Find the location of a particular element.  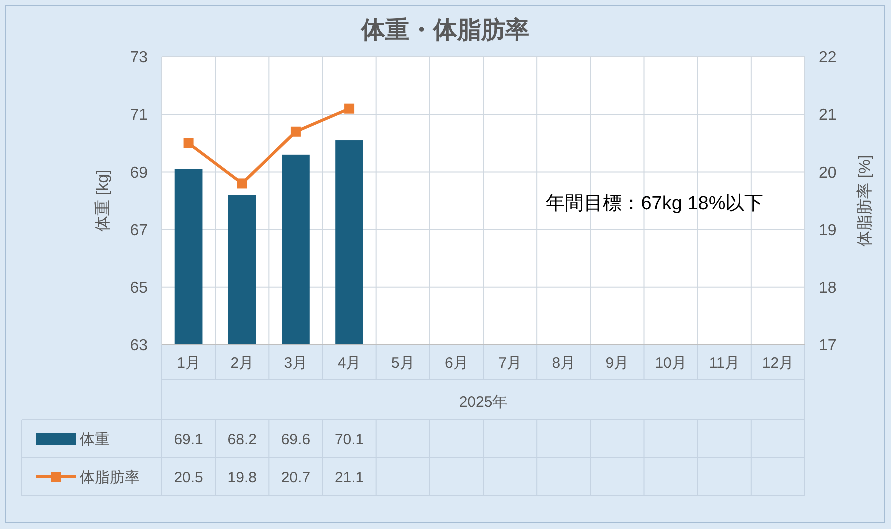

data-label: 69.6 is located at coordinates (296, 439).